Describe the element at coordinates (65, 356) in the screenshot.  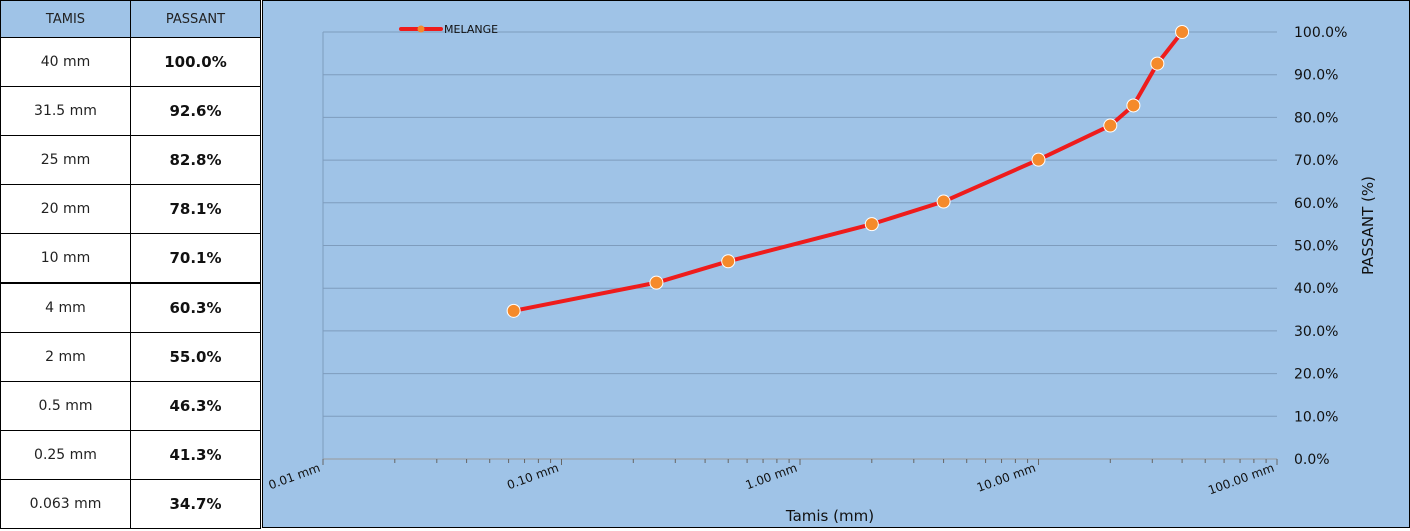
I see `cell-tamis: 2 mm` at that location.